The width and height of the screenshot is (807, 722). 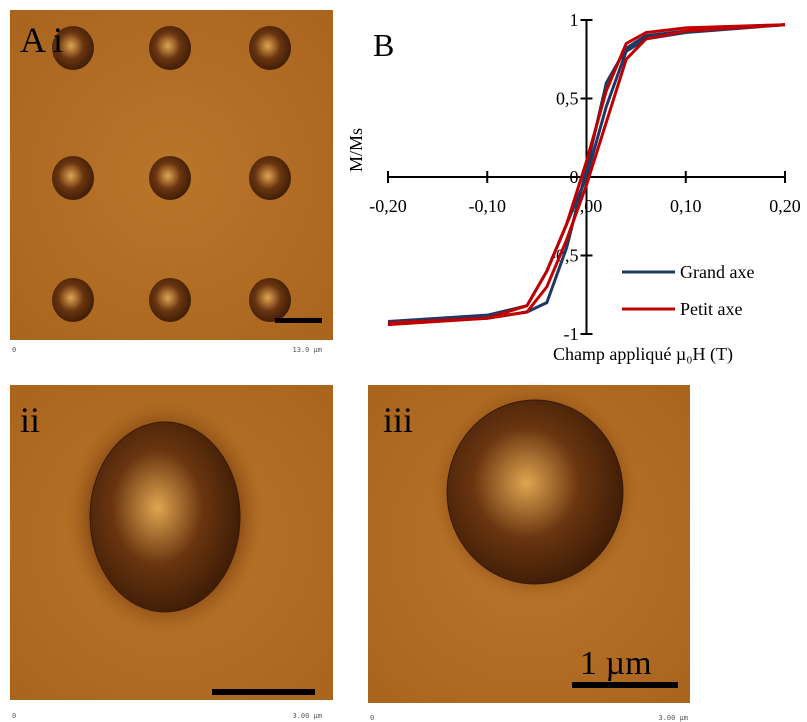 What do you see at coordinates (388, 206) in the screenshot?
I see `x-tick-label: -0,20` at bounding box center [388, 206].